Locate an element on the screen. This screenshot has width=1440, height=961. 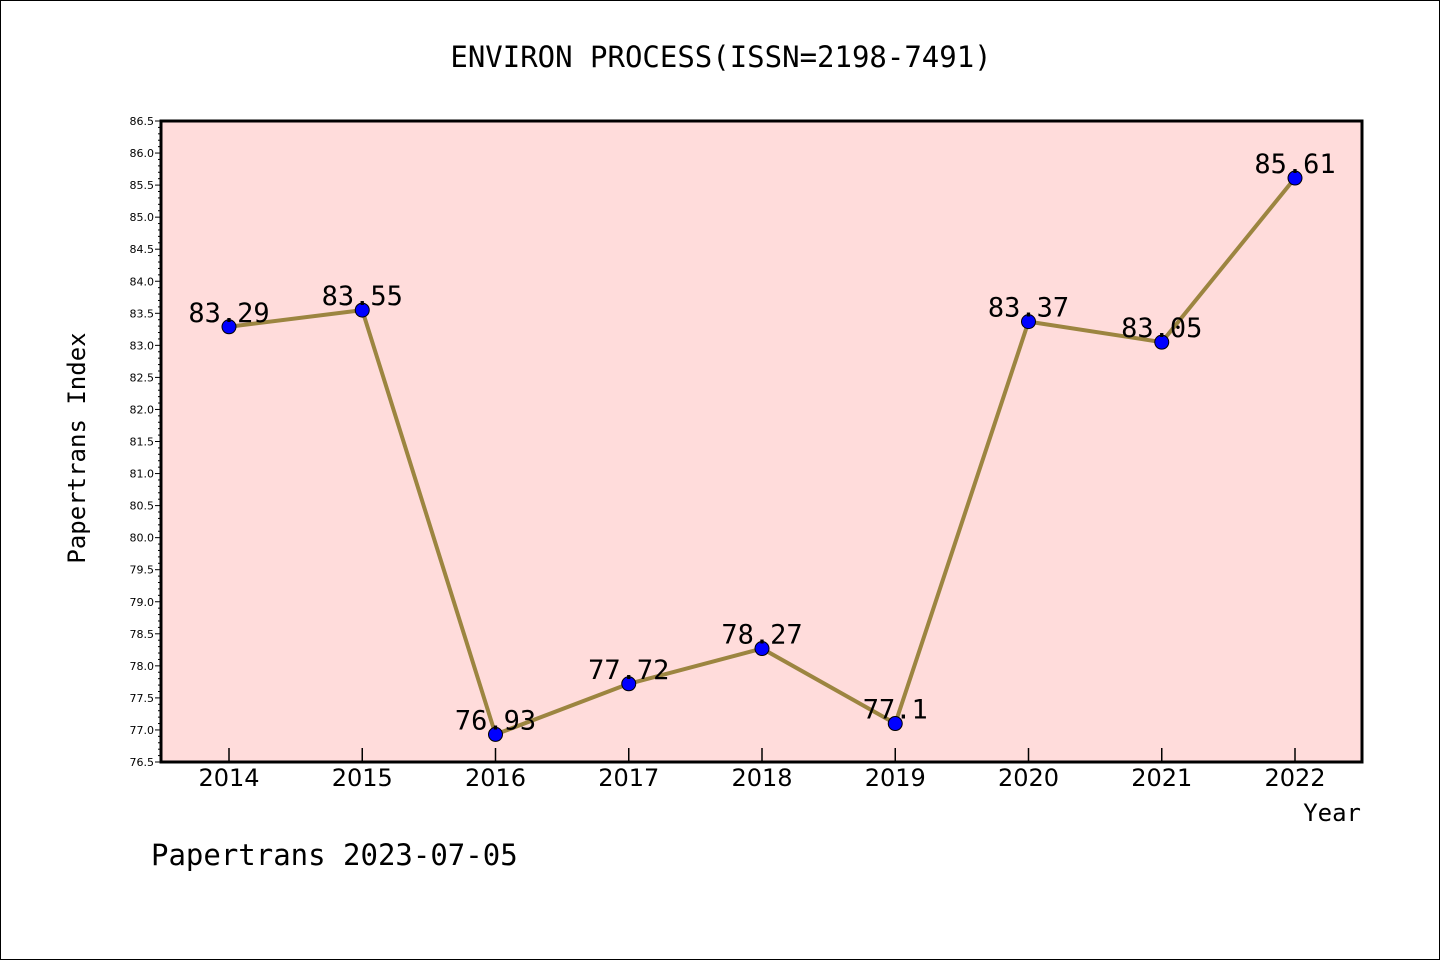
data-label: 77.1 is located at coordinates (895, 710).